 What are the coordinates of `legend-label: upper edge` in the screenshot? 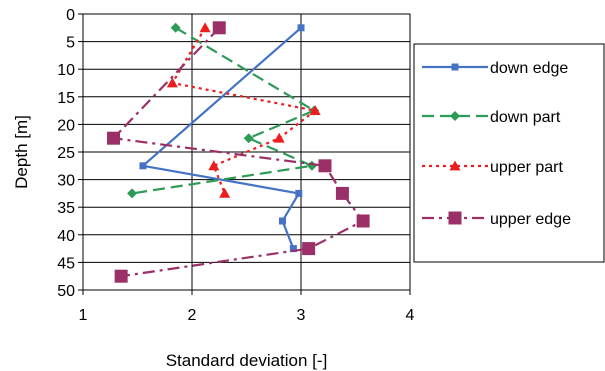 It's located at (530, 219).